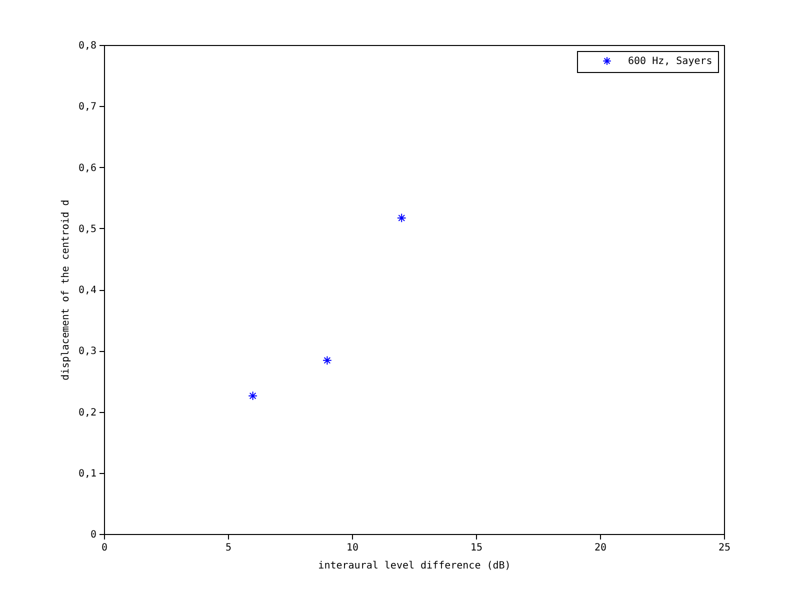  I want to click on y-tick-label: 0, so click(93, 535).